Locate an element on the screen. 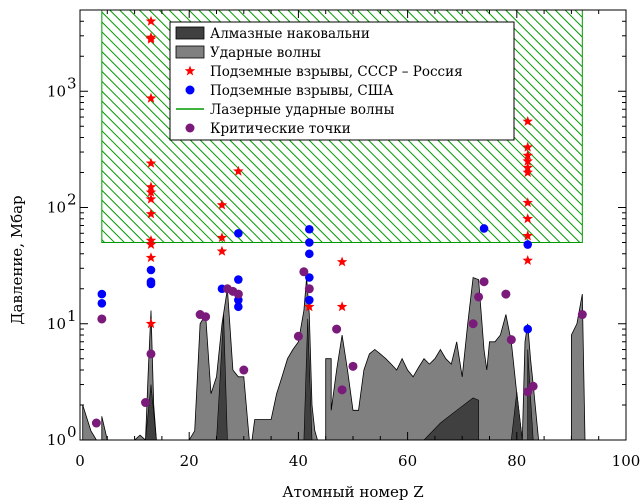  x-tick-label: 80 is located at coordinates (516, 461).